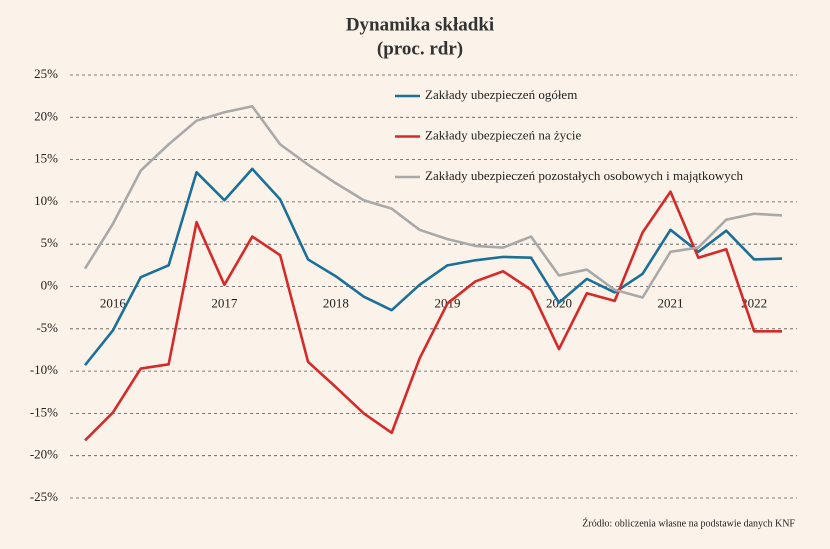 The width and height of the screenshot is (830, 549). What do you see at coordinates (224, 302) in the screenshot?
I see `x-tick-label: 2017` at bounding box center [224, 302].